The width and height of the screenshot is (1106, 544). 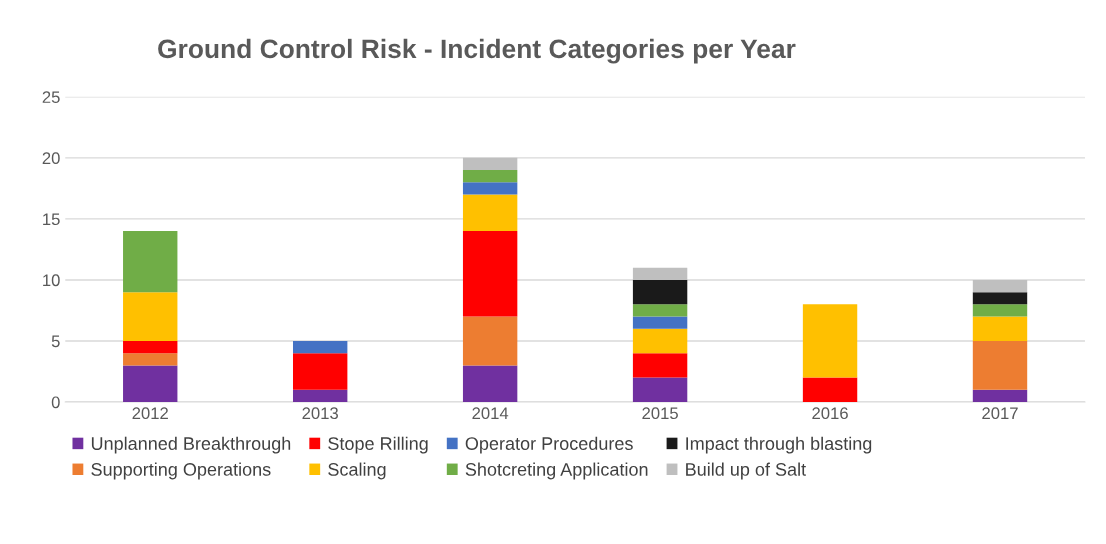 I want to click on legend-label: Shotcreting Application, so click(x=556, y=471).